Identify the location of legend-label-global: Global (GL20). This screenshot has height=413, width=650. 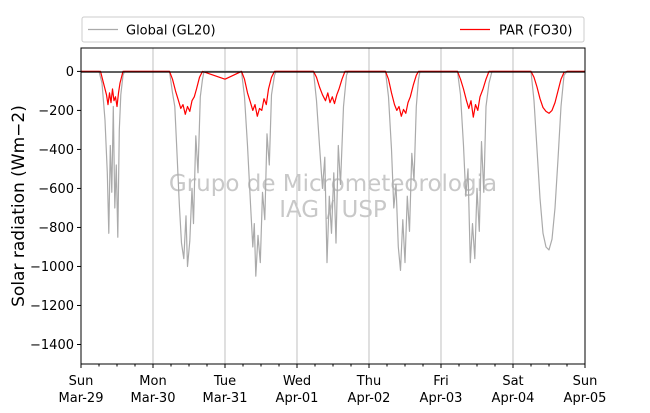
(171, 31).